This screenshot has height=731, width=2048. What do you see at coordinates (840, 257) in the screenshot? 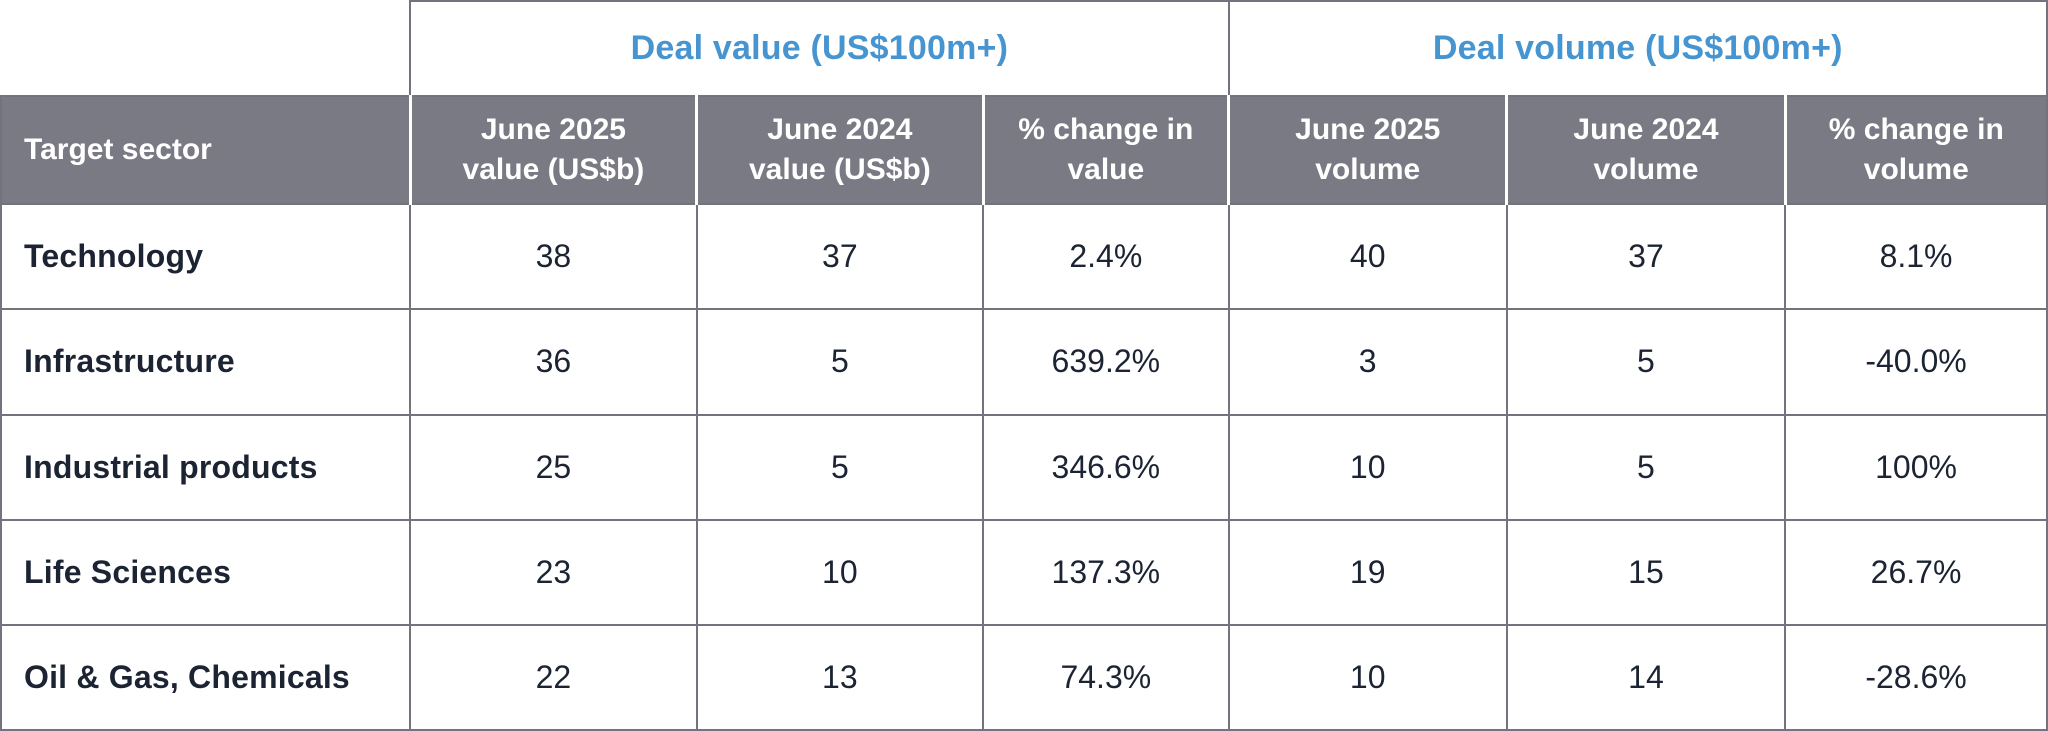
I see `value-2024-cell: 37` at bounding box center [840, 257].